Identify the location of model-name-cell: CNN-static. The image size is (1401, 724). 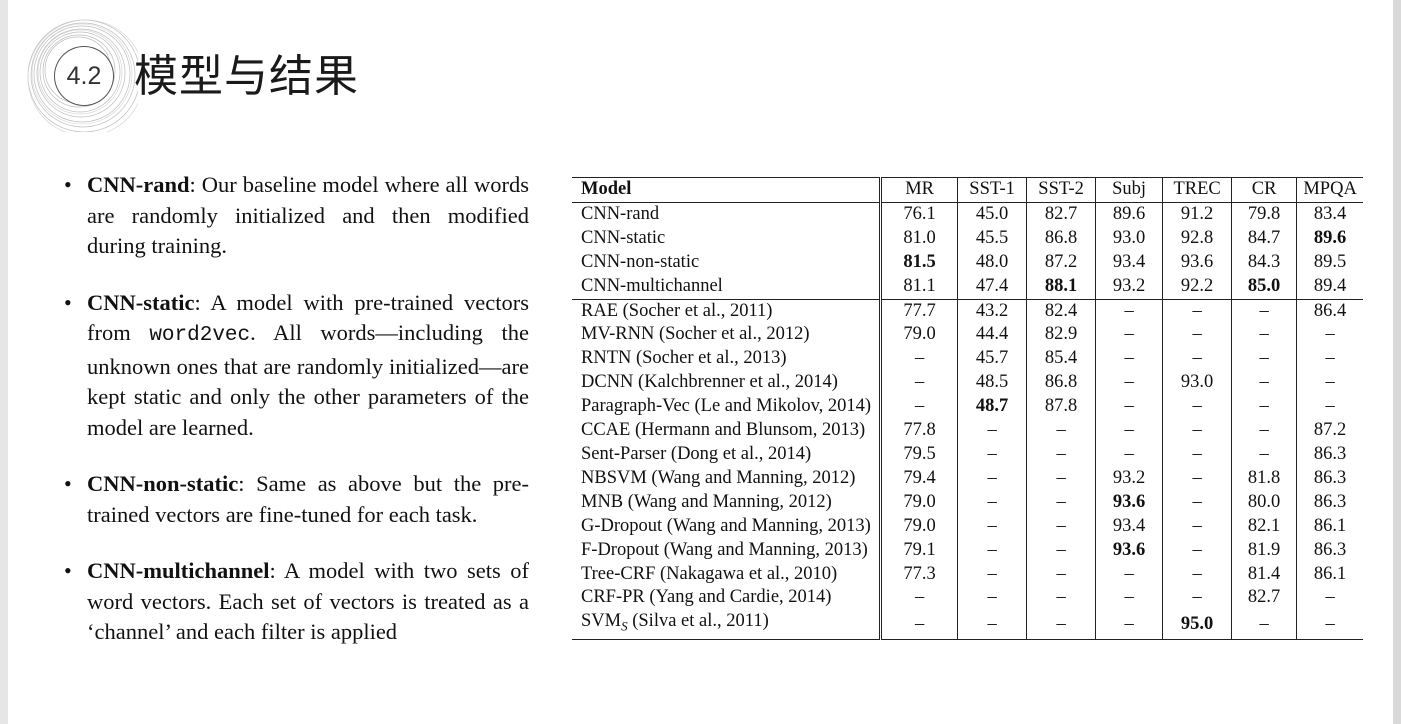
(727, 238).